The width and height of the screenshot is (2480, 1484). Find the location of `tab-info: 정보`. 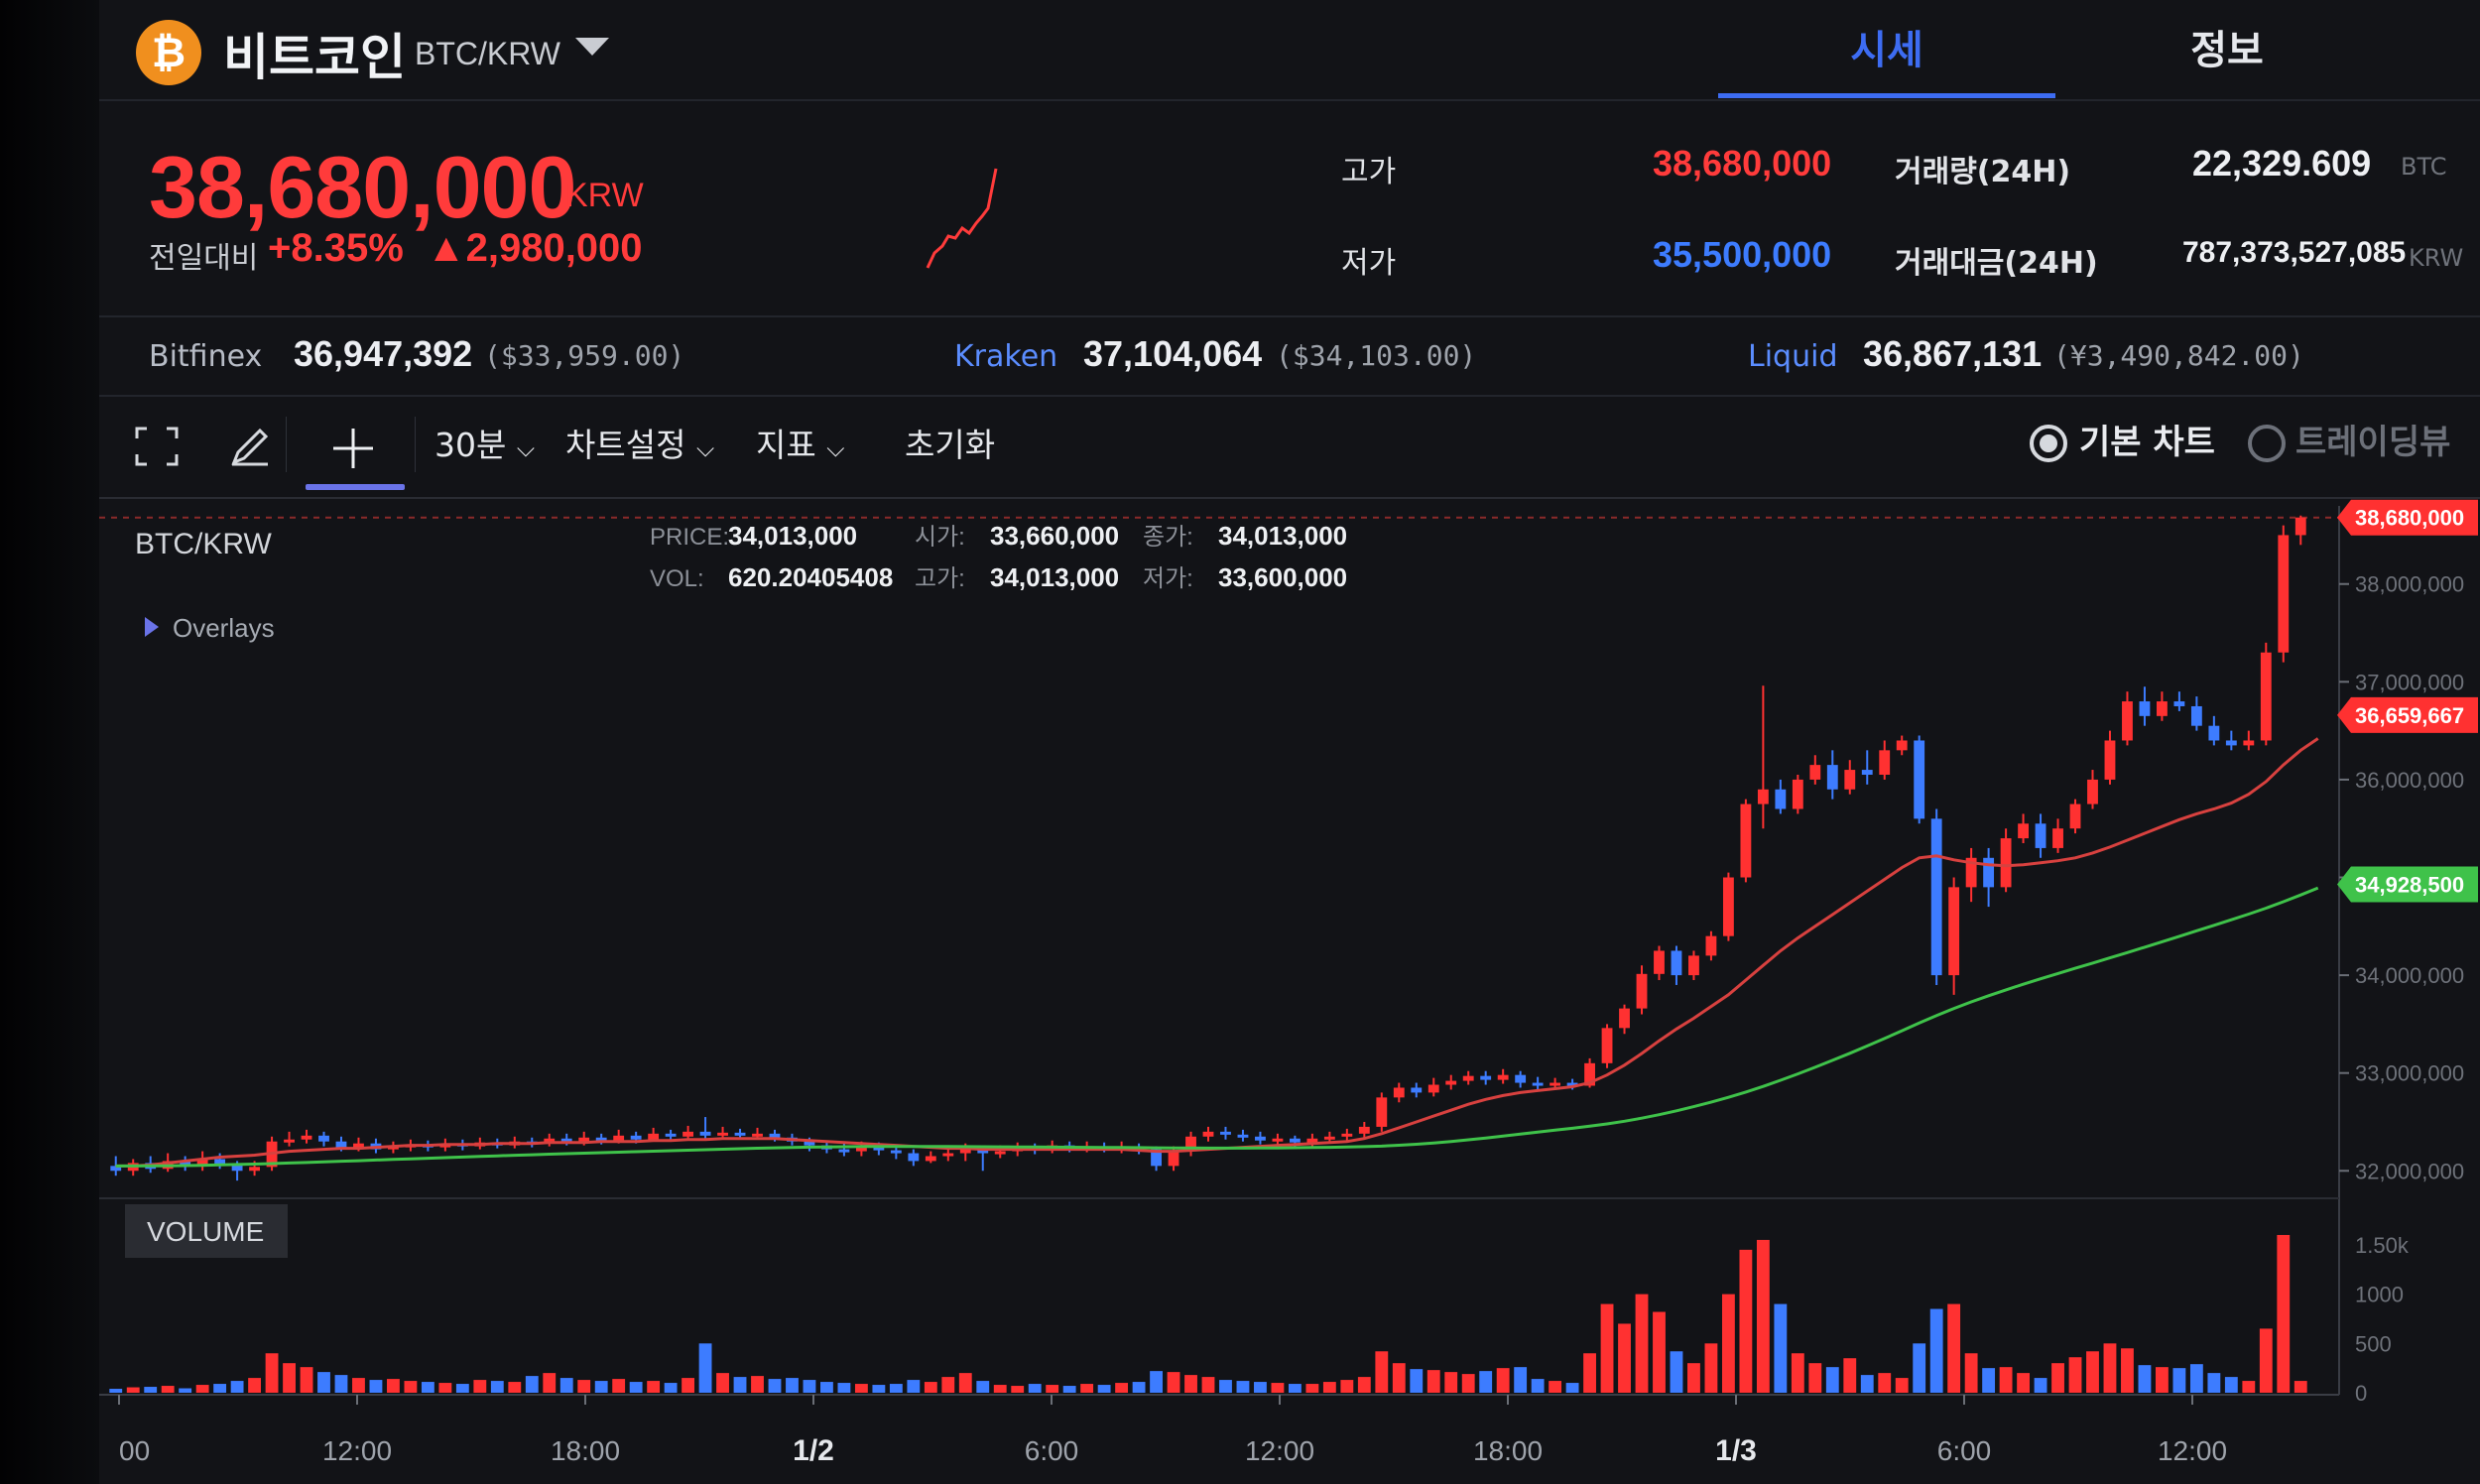

tab-info: 정보 is located at coordinates (2227, 50).